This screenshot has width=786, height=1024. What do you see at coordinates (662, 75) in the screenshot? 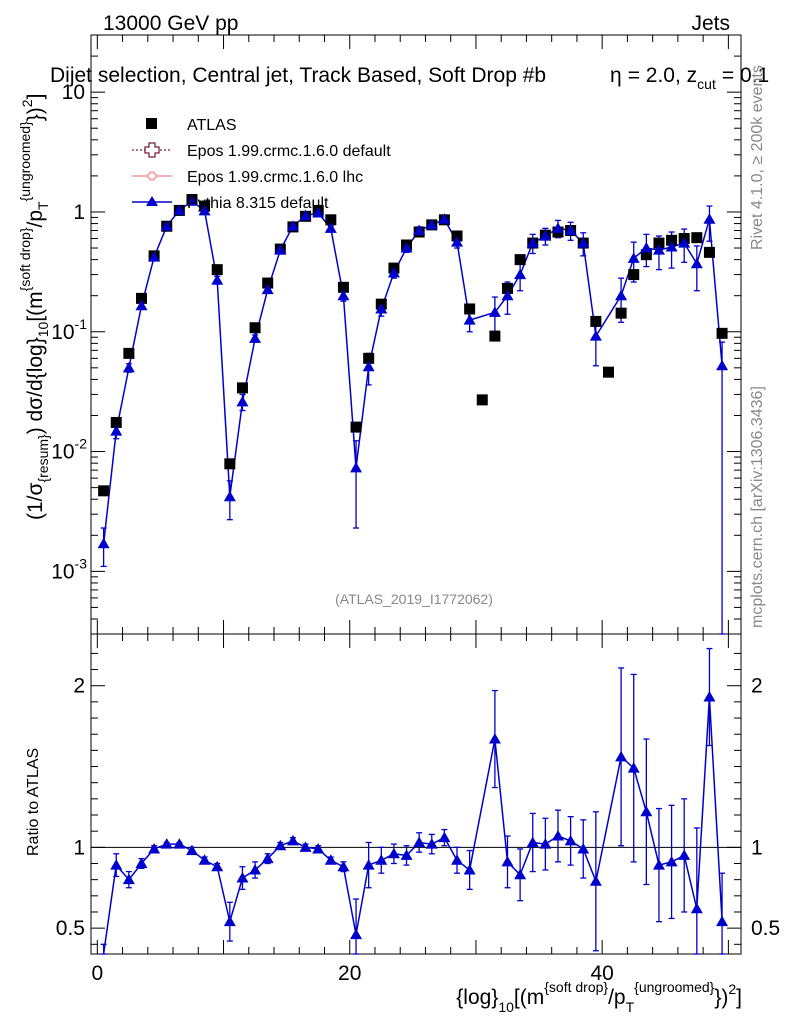
I see `title-beta-value: = 2.0, z` at bounding box center [662, 75].